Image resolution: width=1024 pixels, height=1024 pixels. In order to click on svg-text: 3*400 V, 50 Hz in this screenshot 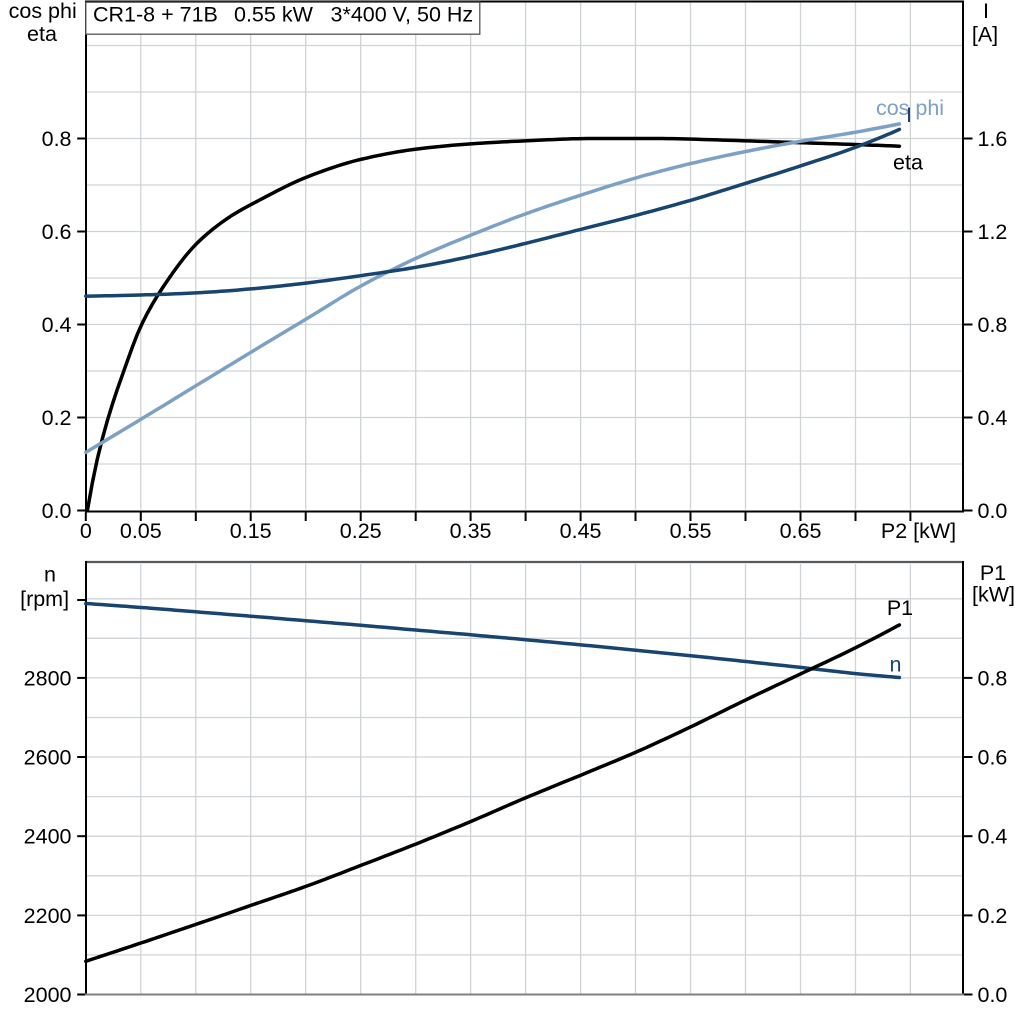, I will do `click(402, 15)`.